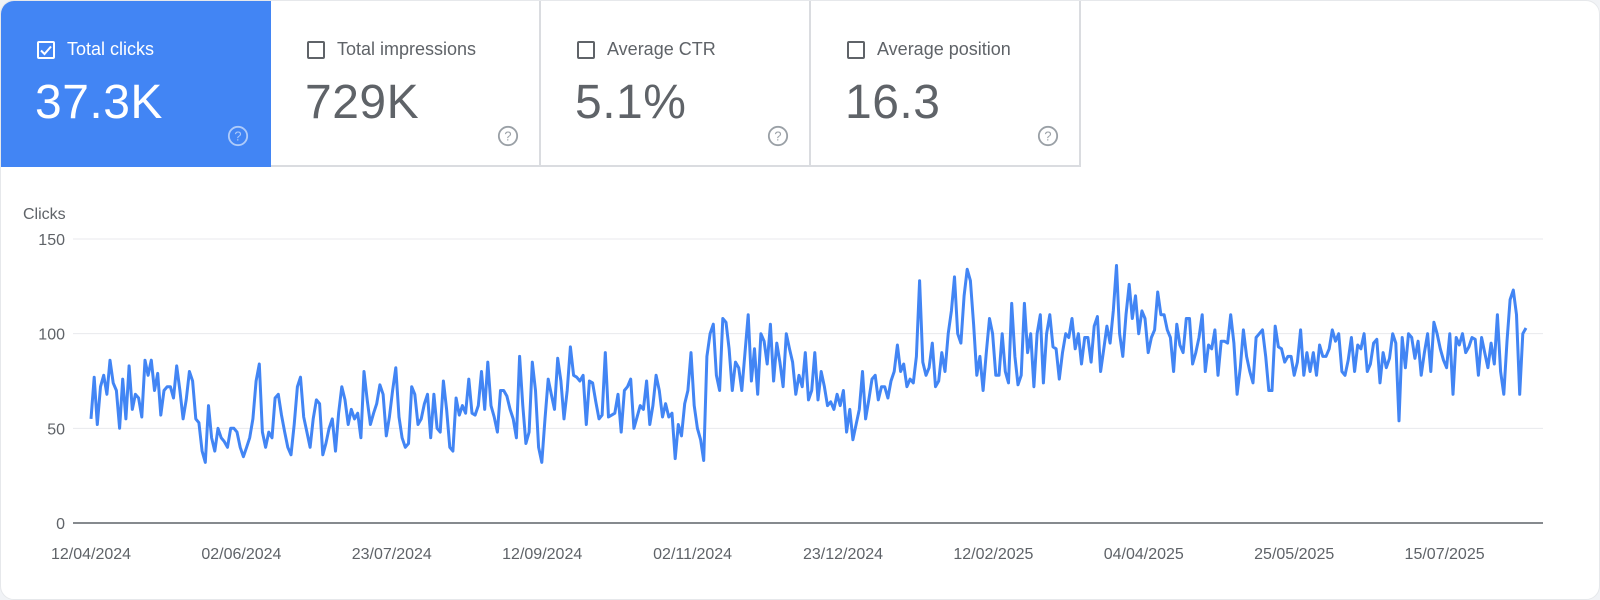 Image resolution: width=1600 pixels, height=600 pixels. Describe the element at coordinates (44, 214) in the screenshot. I see `y-axis-label: Clicks` at that location.